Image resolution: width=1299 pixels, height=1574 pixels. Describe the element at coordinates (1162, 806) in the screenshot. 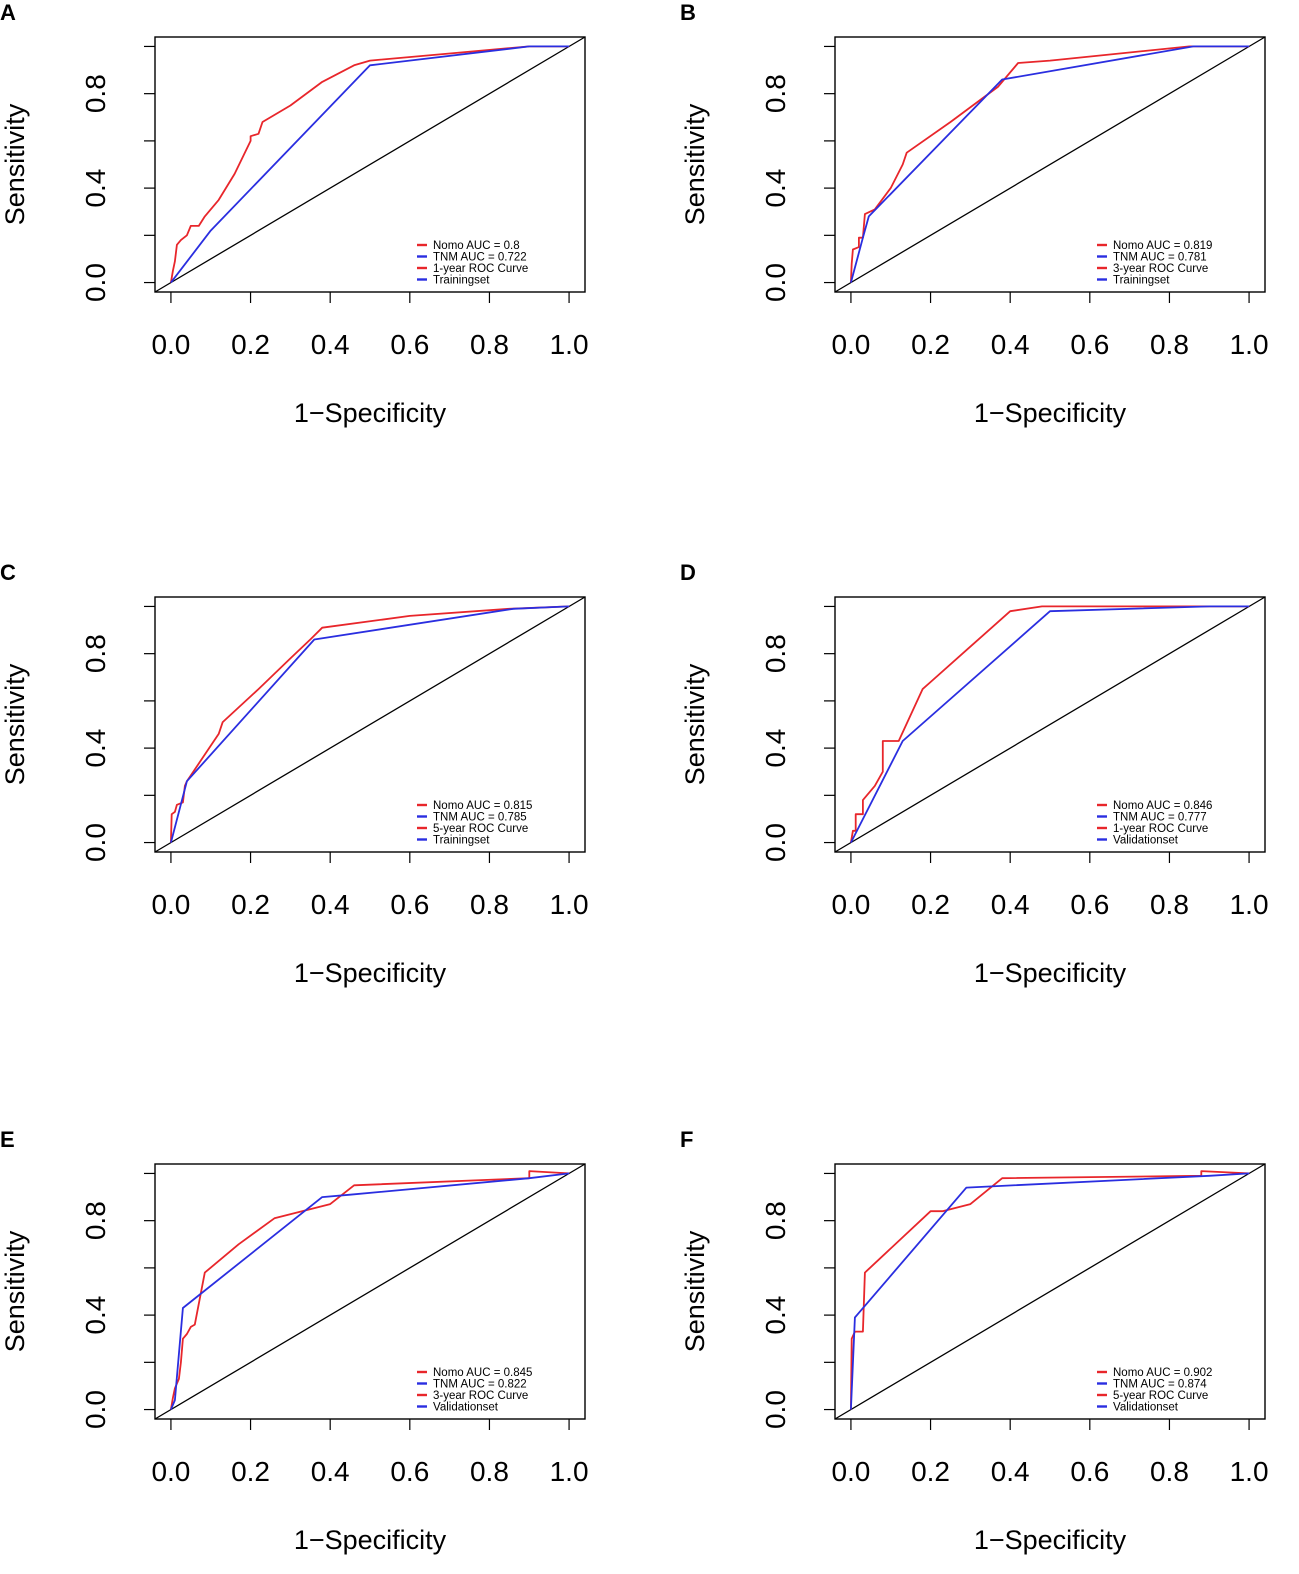

I see `legend-label: Nomo AUC = 0.846` at that location.